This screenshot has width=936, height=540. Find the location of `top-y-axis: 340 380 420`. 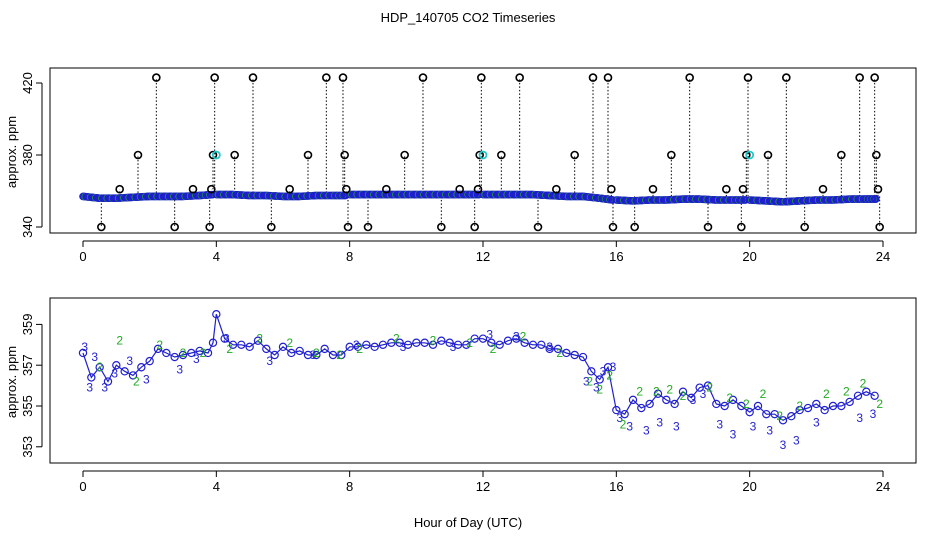

top-y-axis: 340 380 420 is located at coordinates (31, 155).